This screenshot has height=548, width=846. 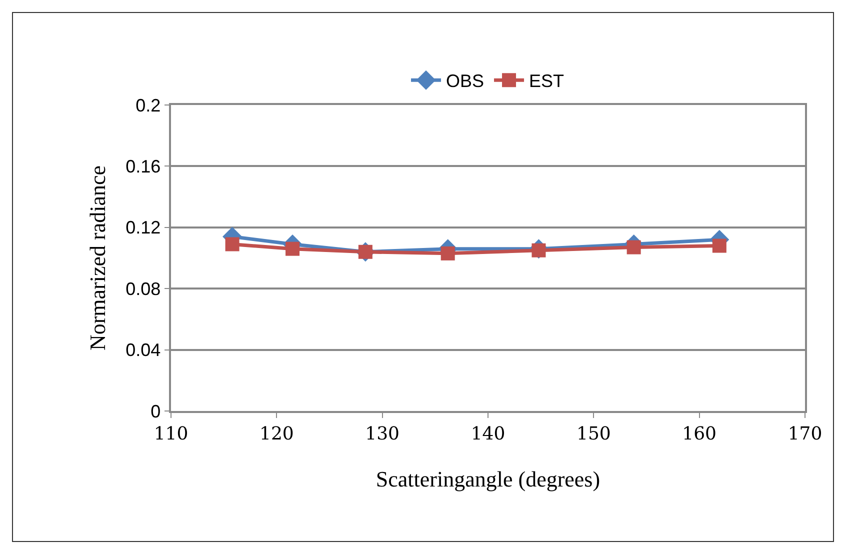 What do you see at coordinates (148, 105) in the screenshot?
I see `y-tick-label: 0.2` at bounding box center [148, 105].